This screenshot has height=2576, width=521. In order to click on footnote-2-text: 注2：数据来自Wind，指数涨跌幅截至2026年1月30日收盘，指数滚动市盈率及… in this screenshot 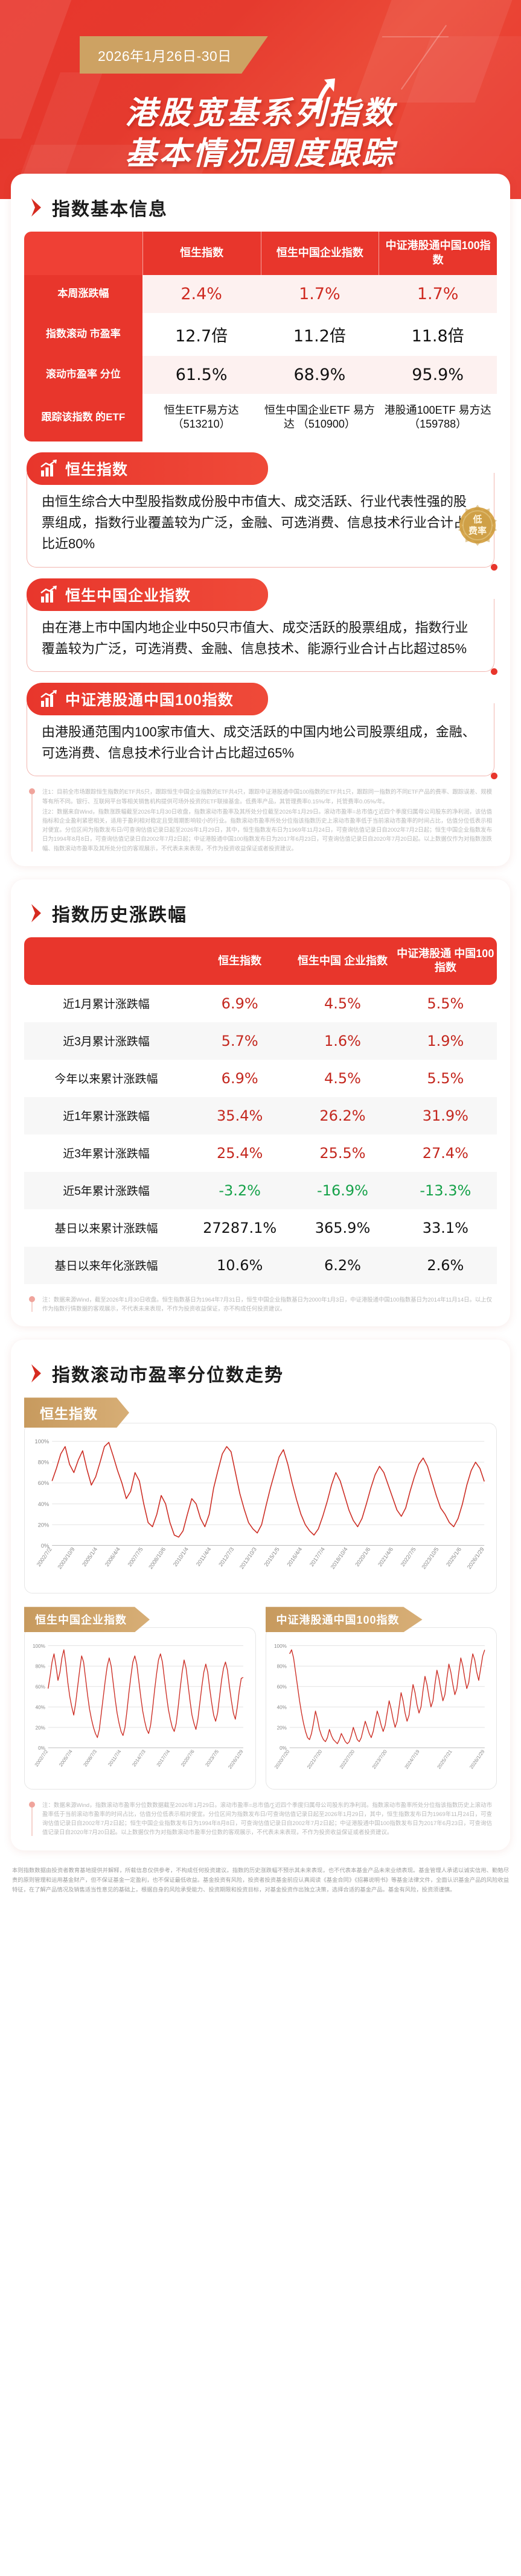, I will do `click(267, 830)`.